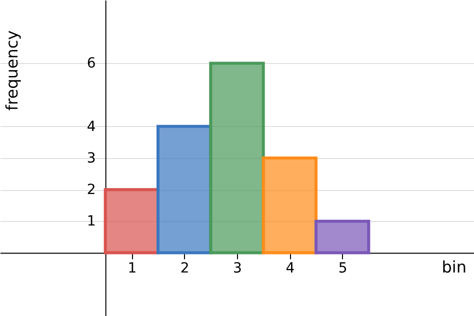 The width and height of the screenshot is (474, 316). What do you see at coordinates (343, 268) in the screenshot?
I see `x-tick-label: 5` at bounding box center [343, 268].